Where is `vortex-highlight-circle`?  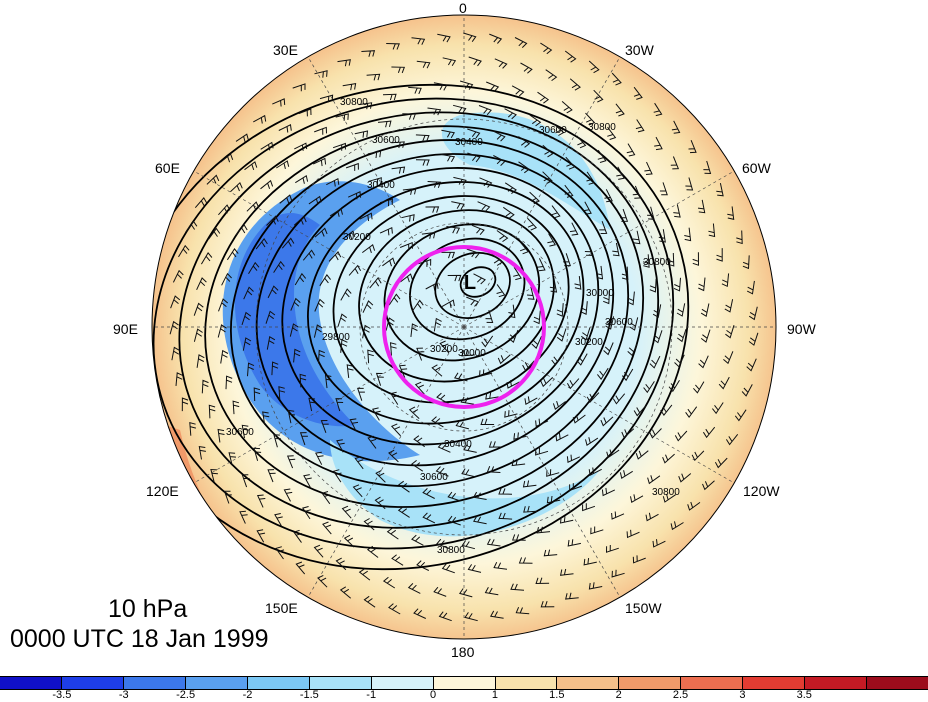 vortex-highlight-circle is located at coordinates (464, 327).